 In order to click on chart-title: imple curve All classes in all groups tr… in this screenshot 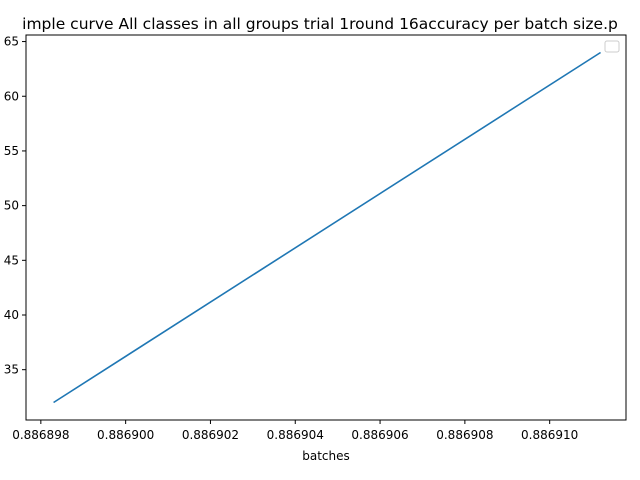, I will do `click(320, 24)`.